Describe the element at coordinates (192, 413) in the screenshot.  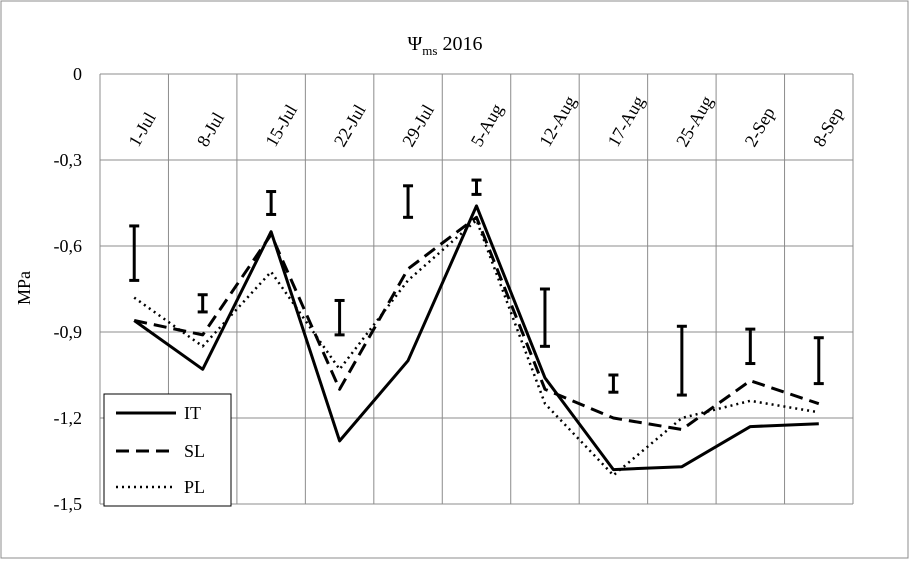
I see `legend-label-it: IT` at that location.